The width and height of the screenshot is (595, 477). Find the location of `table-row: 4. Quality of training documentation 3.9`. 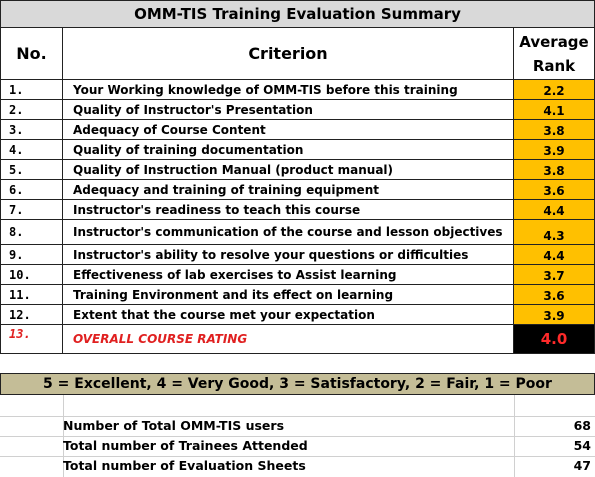

table-row: 4. Quality of training documentation 3.9 is located at coordinates (297, 150).